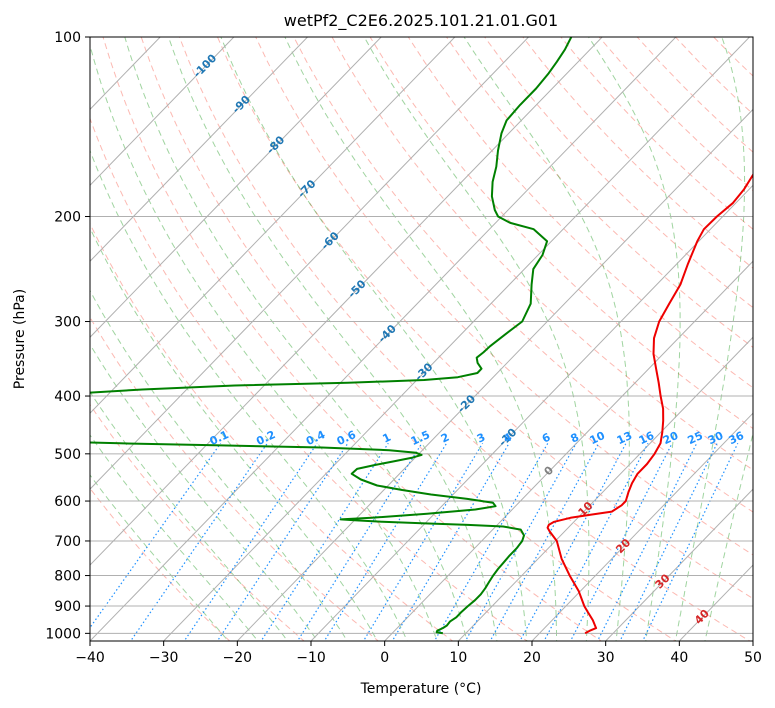 Image resolution: width=775 pixels, height=708 pixels. I want to click on mixing-ratio-label: 20, so click(671, 438).